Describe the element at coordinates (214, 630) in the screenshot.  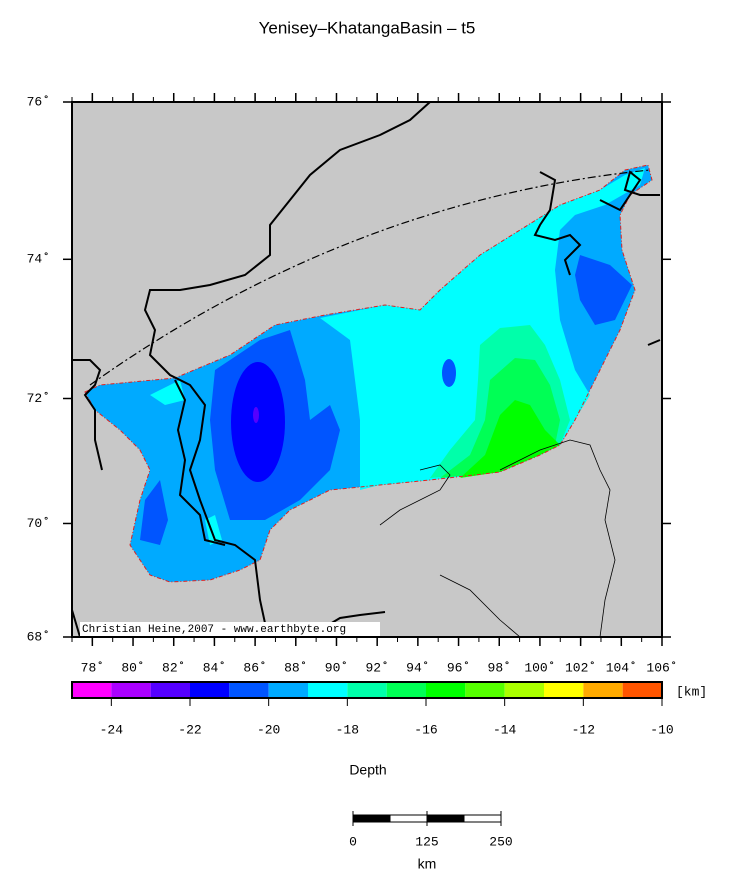
I see `credit: Christian Heine,2007 - www.earthbyte.org` at that location.